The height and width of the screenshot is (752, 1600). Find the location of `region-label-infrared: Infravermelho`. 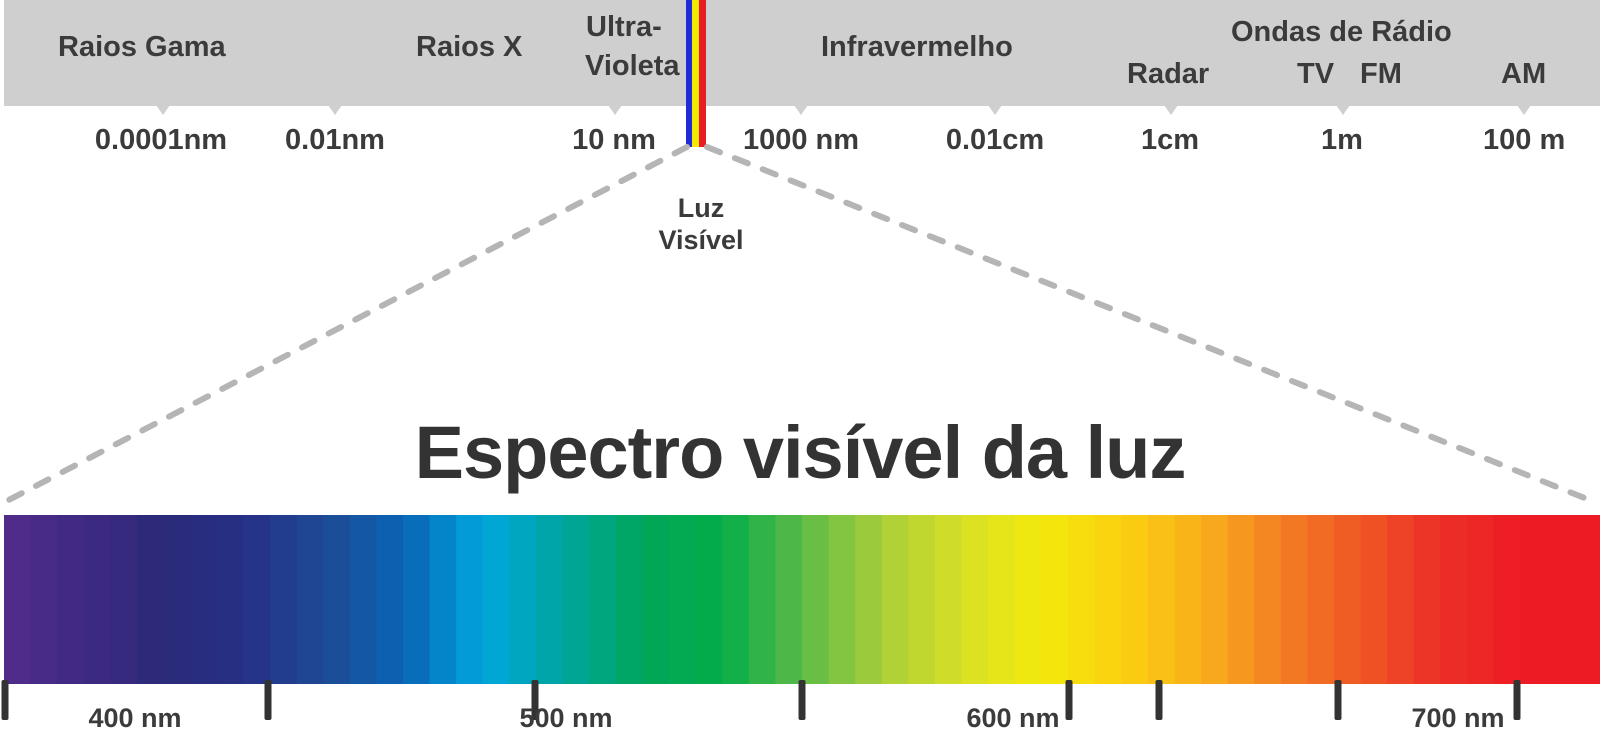

region-label-infrared: Infravermelho is located at coordinates (917, 47).